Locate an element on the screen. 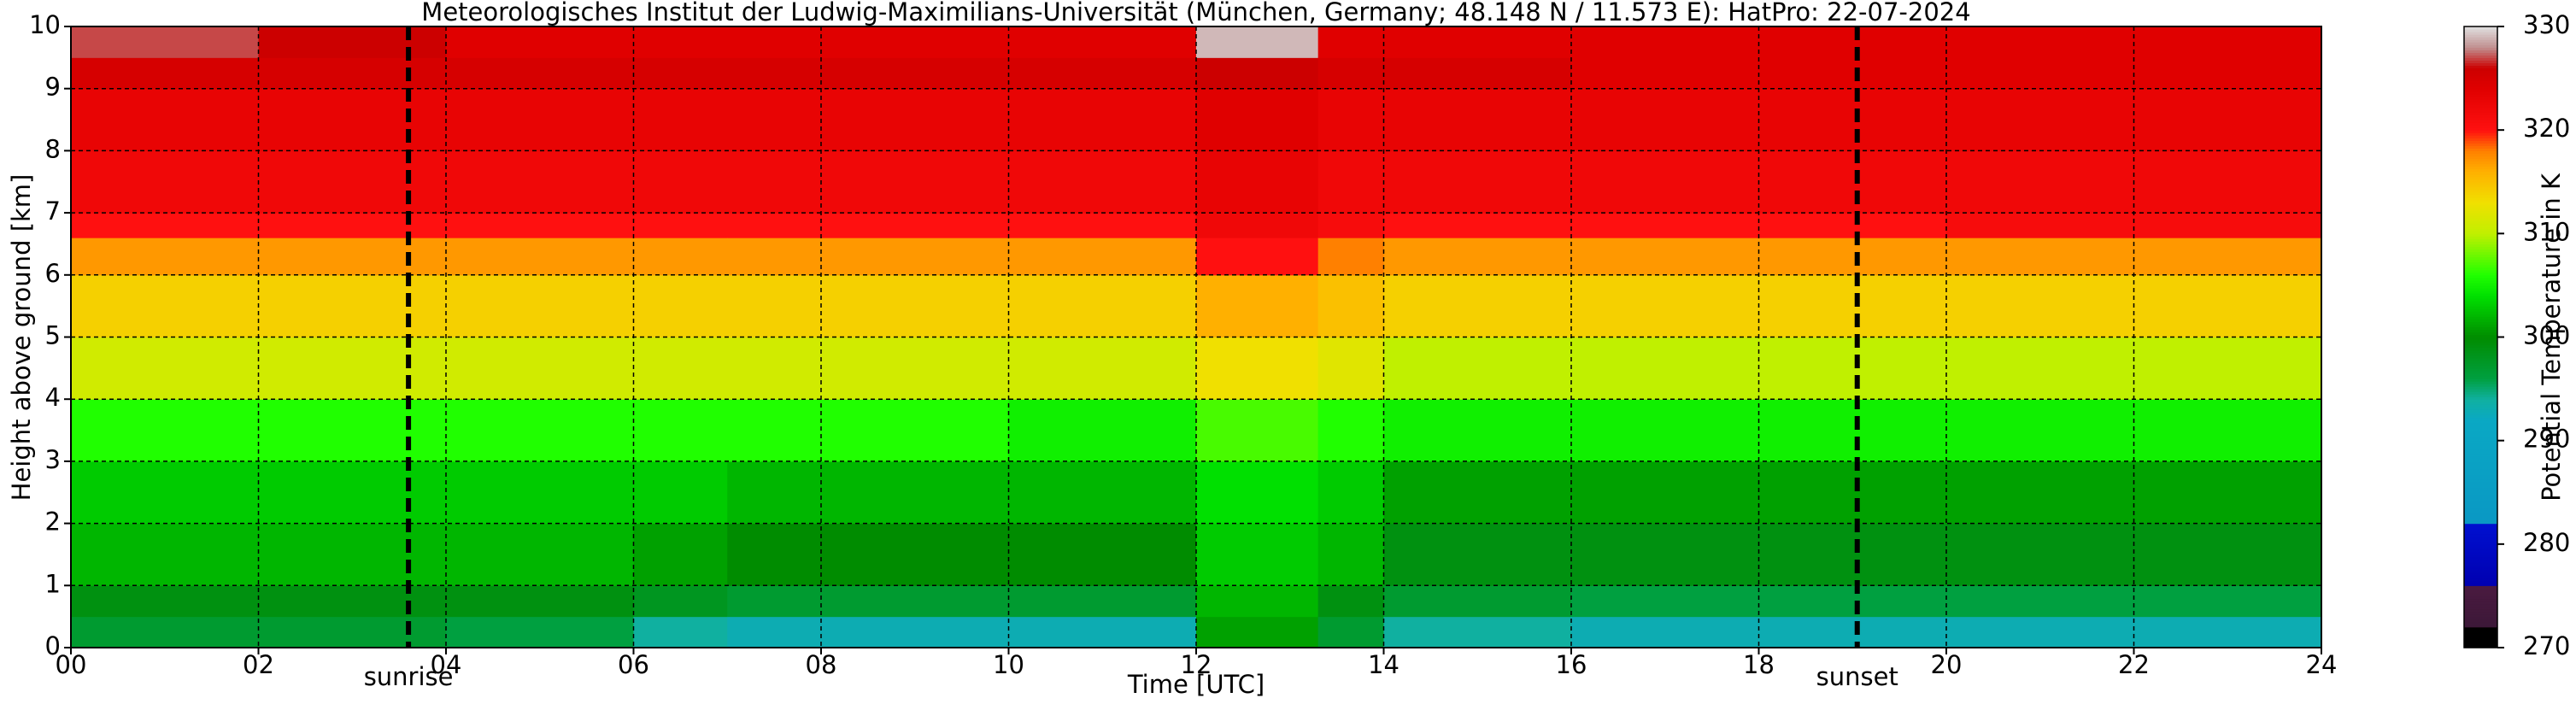 The height and width of the screenshot is (704, 2576). y-tick-label: 6 is located at coordinates (53, 273).